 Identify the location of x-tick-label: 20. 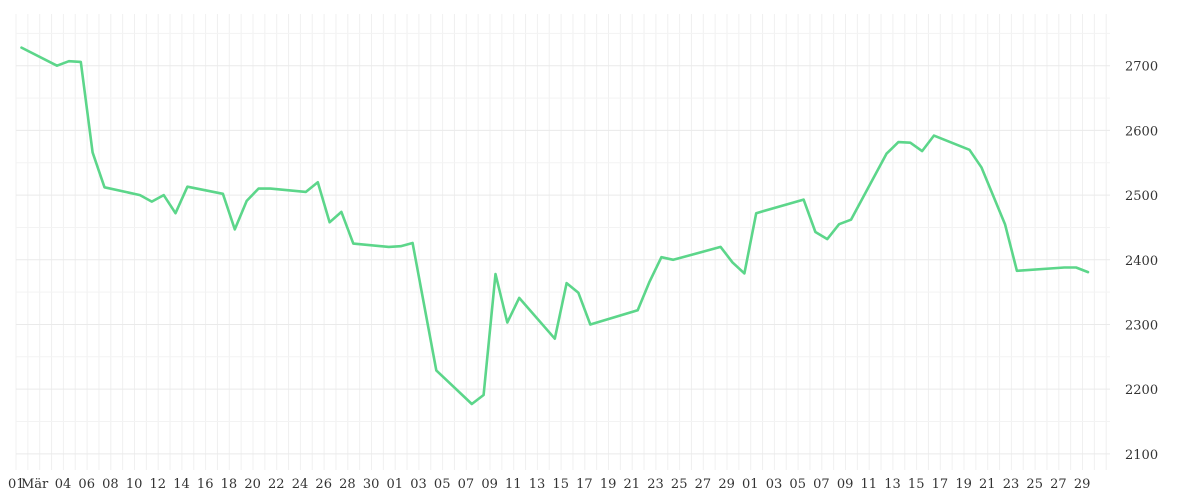
(252, 484).